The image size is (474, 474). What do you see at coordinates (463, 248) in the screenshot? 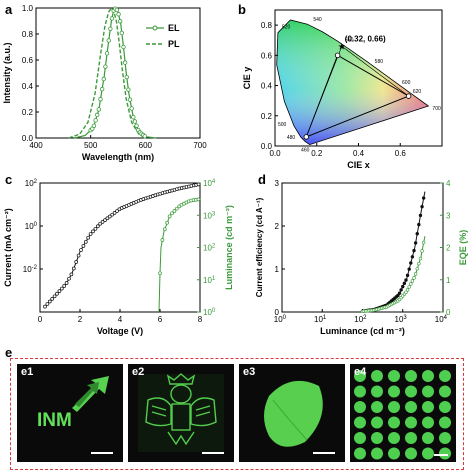
I see `chart-d-y2label: EQE (%)` at bounding box center [463, 248].